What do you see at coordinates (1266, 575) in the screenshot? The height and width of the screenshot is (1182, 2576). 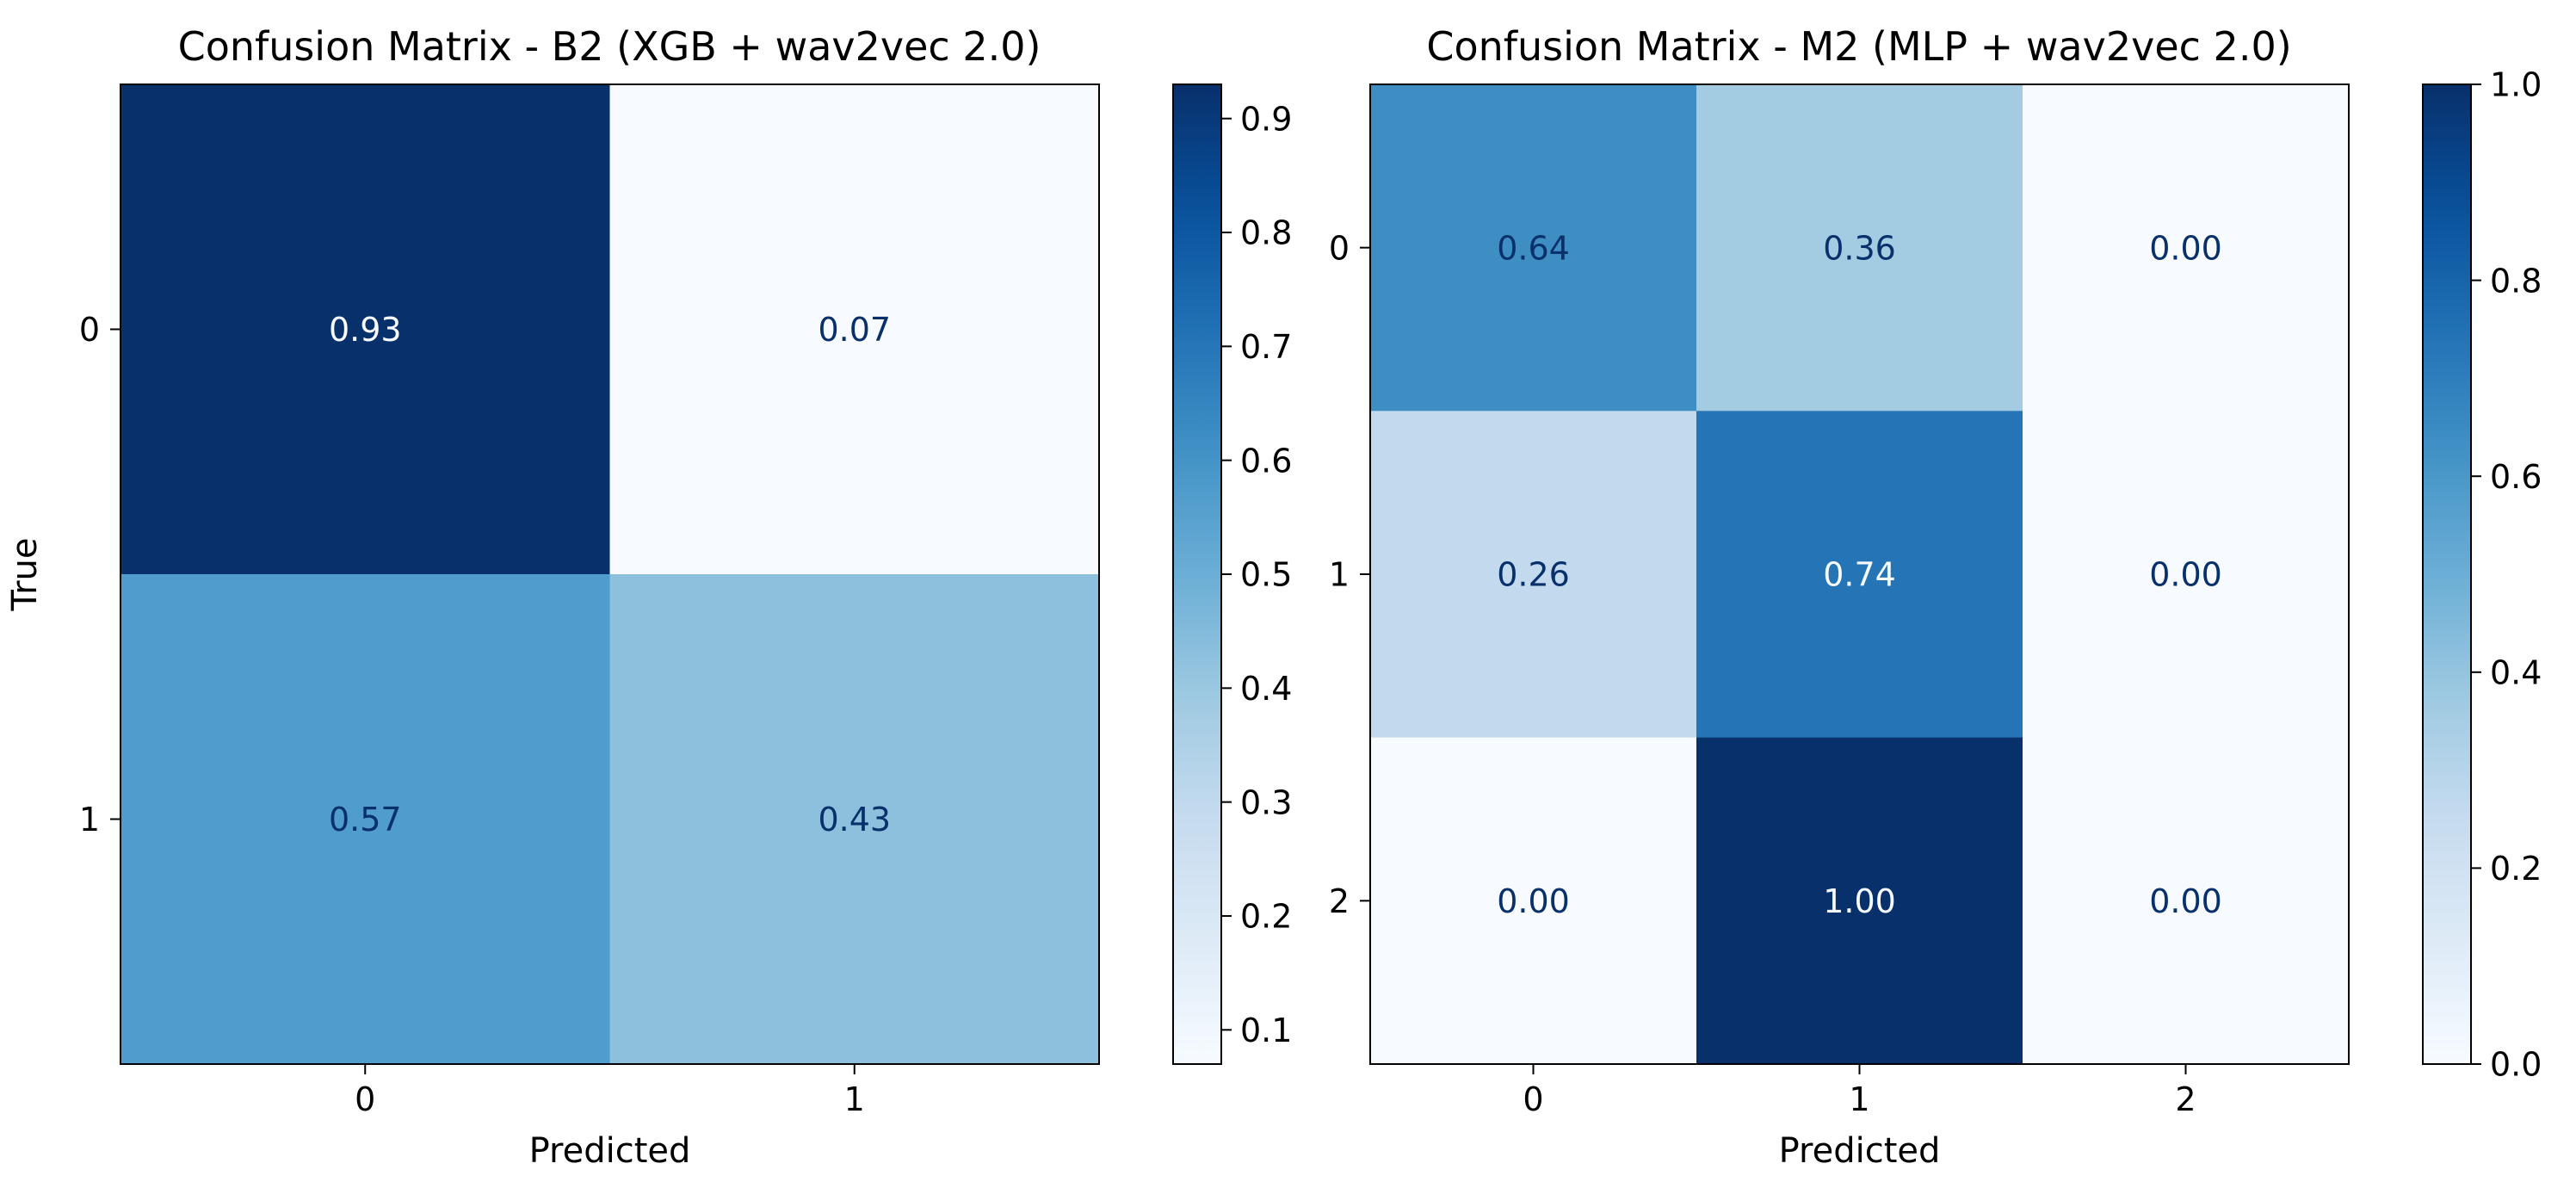 I see `colorbar-tick-label: 0.5` at bounding box center [1266, 575].